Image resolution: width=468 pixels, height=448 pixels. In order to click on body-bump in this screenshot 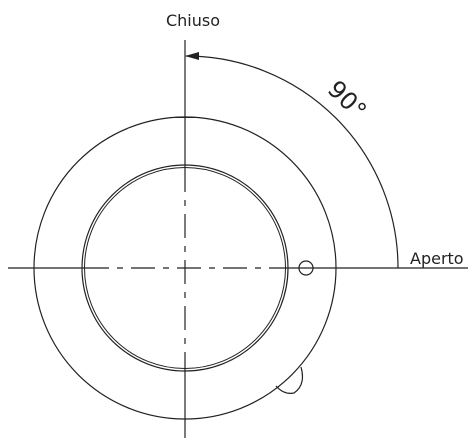, I will do `click(289, 380)`.